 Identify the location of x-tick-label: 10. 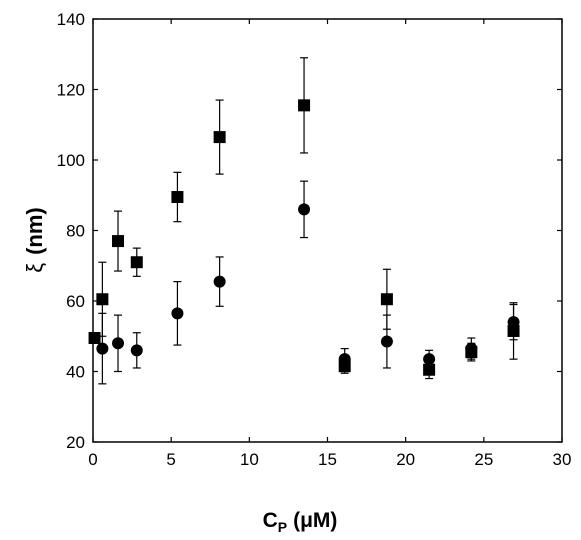
(249, 459).